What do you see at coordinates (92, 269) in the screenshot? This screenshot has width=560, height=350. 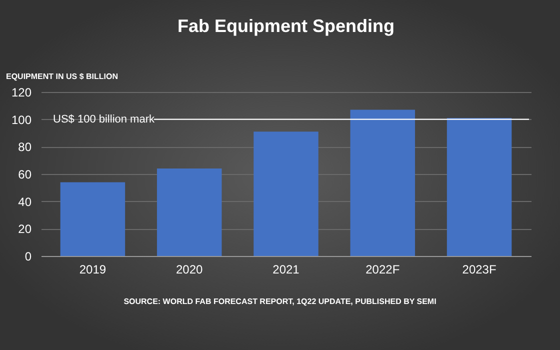 I see `x-tick-label: 2019` at bounding box center [92, 269].